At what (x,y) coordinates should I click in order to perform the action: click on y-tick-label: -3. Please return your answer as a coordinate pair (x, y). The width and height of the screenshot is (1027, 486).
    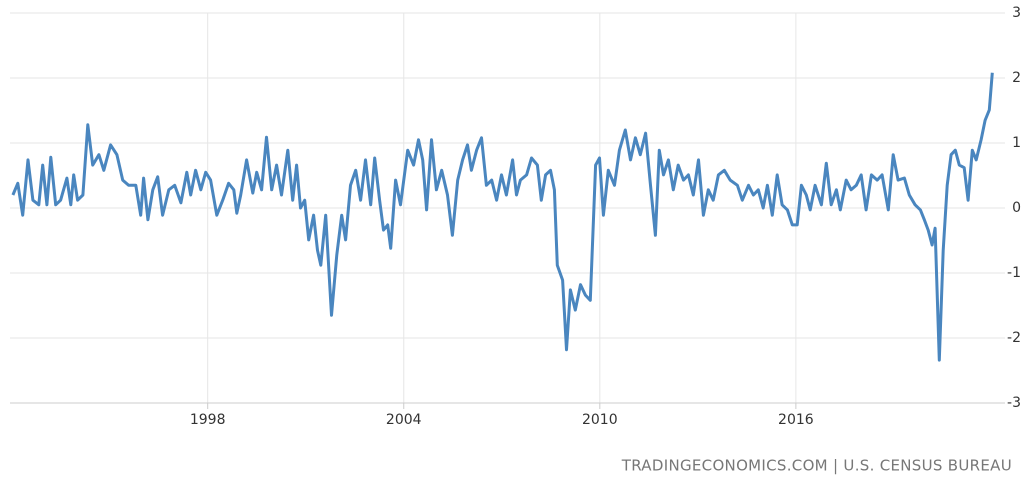
    Looking at the image, I should click on (1014, 403).